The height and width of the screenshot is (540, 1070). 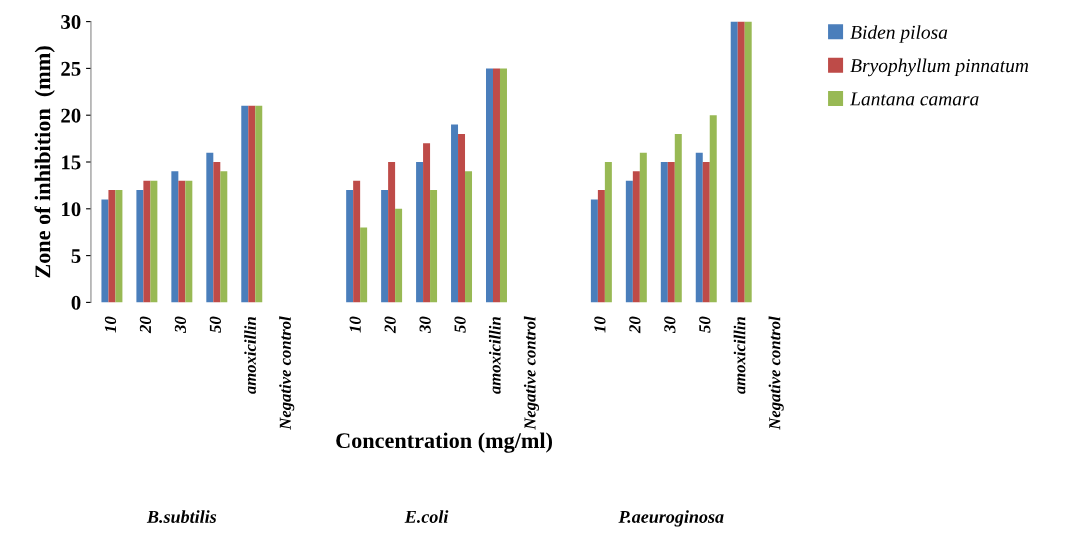 I want to click on y-axis-title: Zone of inhibition (mm), so click(x=44, y=162).